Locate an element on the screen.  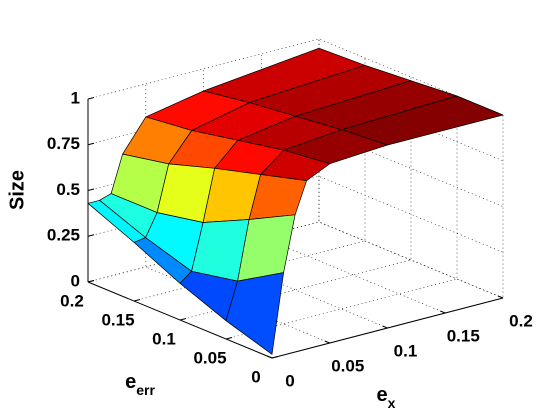
z-axis-label: Size is located at coordinates (17, 190).